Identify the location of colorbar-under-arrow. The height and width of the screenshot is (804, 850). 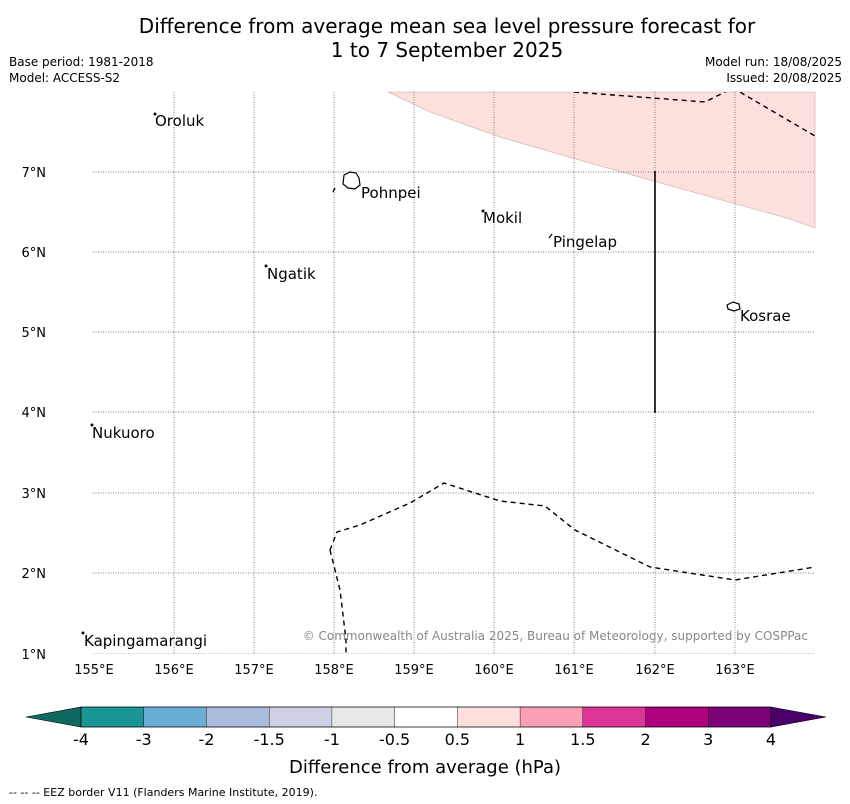
(53, 717).